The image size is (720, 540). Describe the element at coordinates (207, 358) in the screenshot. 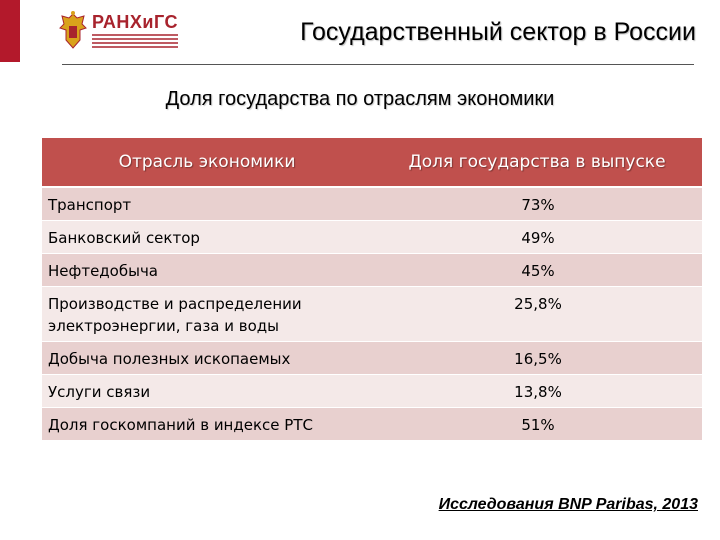

I see `sector-cell: Добыча полезных ископаемых` at that location.